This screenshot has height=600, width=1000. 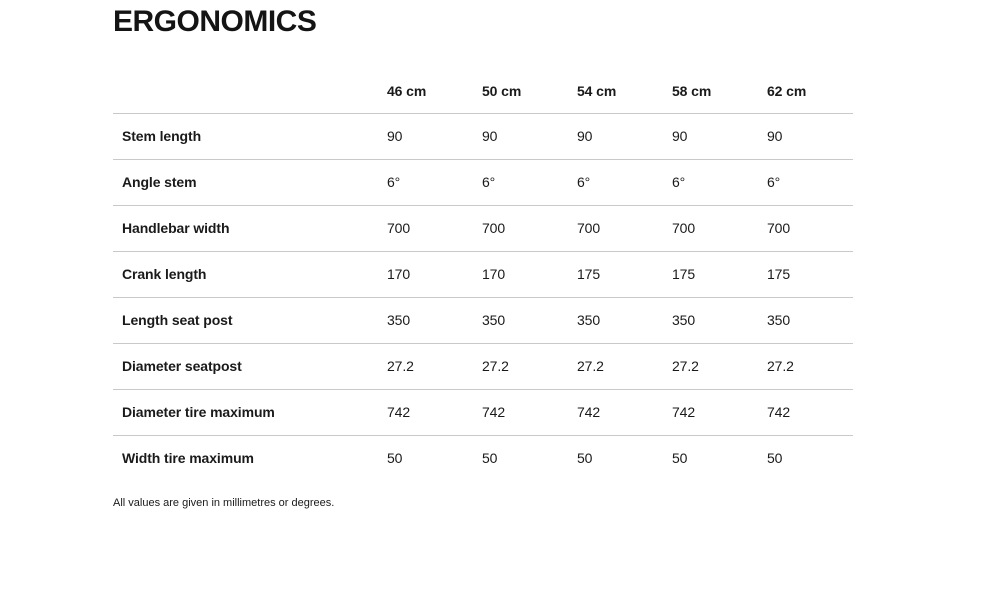 I want to click on column-header-50cm: 50 cm, so click(x=529, y=91).